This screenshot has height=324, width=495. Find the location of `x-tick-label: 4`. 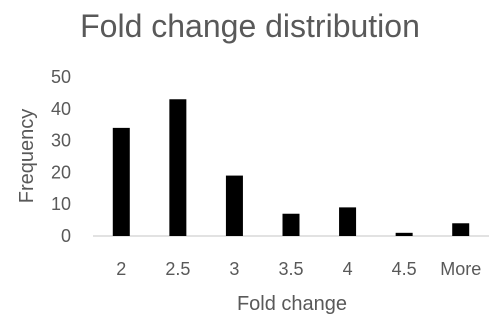

x-tick-label: 4 is located at coordinates (348, 269).